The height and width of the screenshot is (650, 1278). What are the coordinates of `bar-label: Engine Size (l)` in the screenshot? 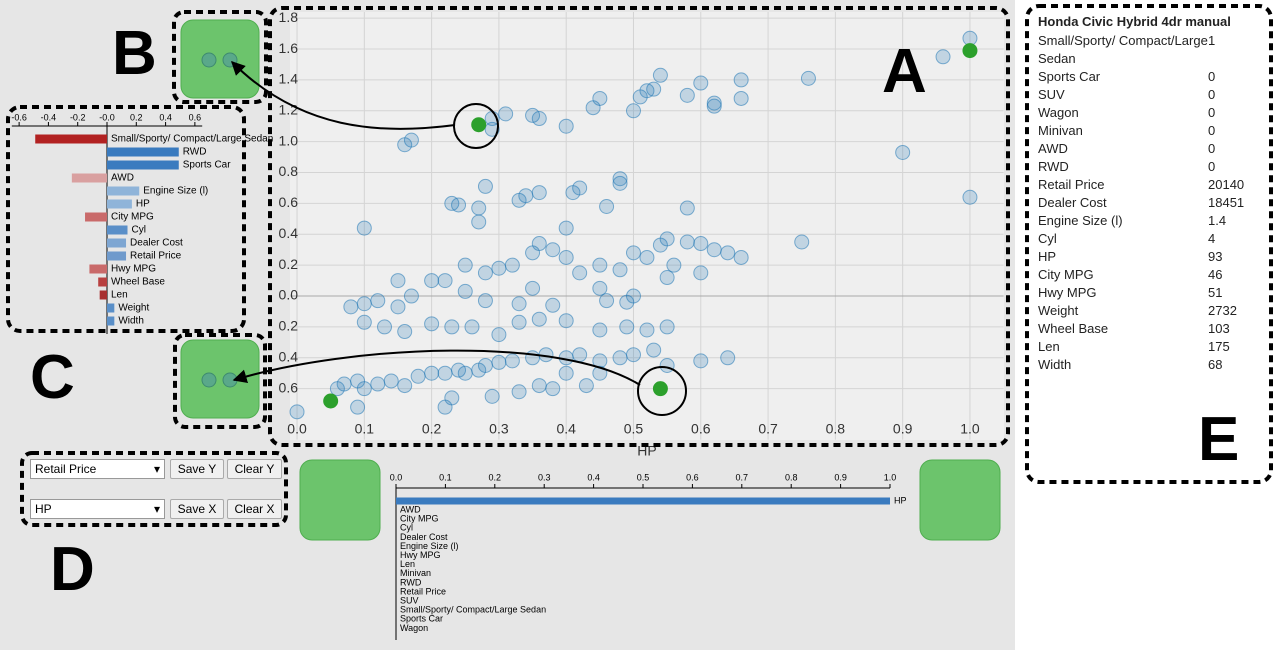 It's located at (429, 546).